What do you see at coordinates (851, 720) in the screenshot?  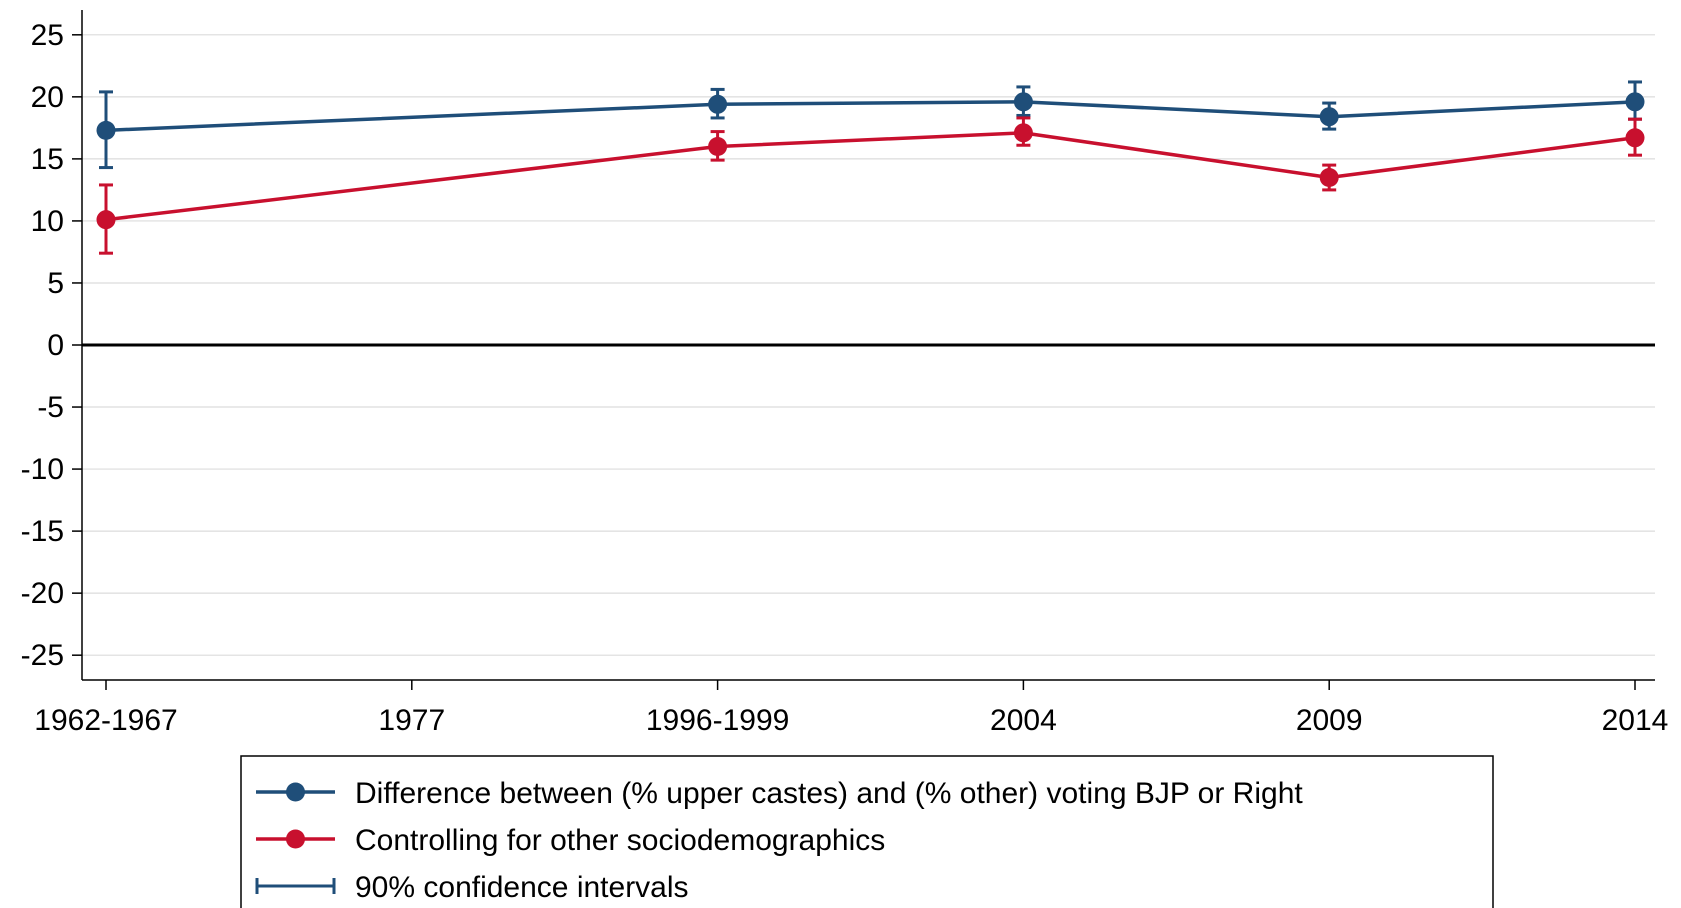 I see `x-axis-tick-labels: 1962-1967 1977 1996-1999 2004 2009 2014` at bounding box center [851, 720].